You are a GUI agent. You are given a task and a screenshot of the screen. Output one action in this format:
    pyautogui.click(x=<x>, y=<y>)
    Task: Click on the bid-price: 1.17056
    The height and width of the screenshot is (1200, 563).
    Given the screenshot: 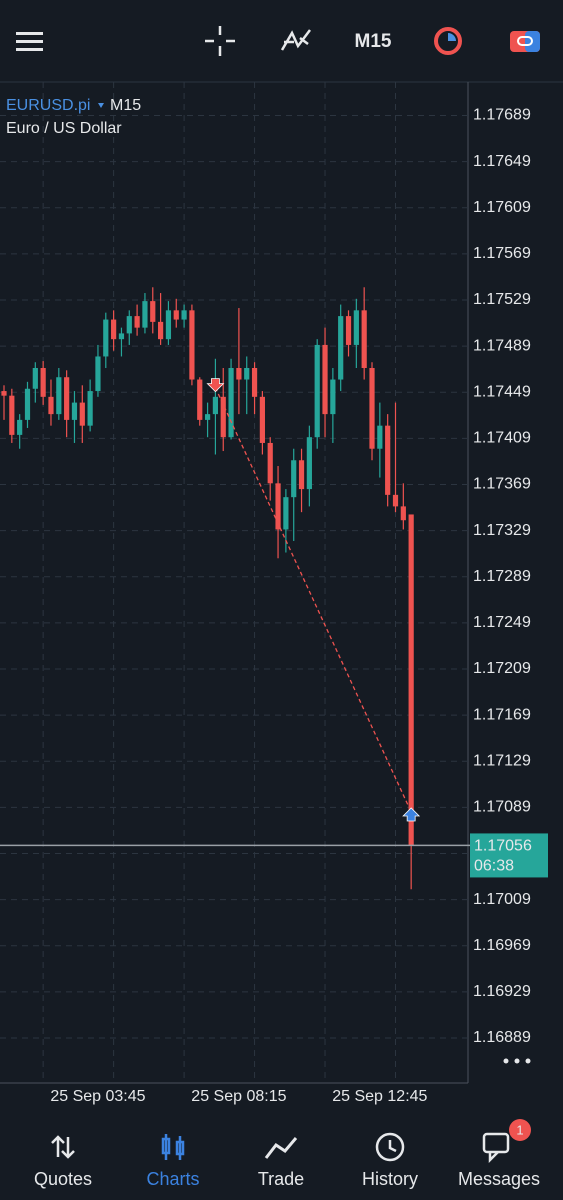 What is the action you would take?
    pyautogui.click(x=503, y=846)
    